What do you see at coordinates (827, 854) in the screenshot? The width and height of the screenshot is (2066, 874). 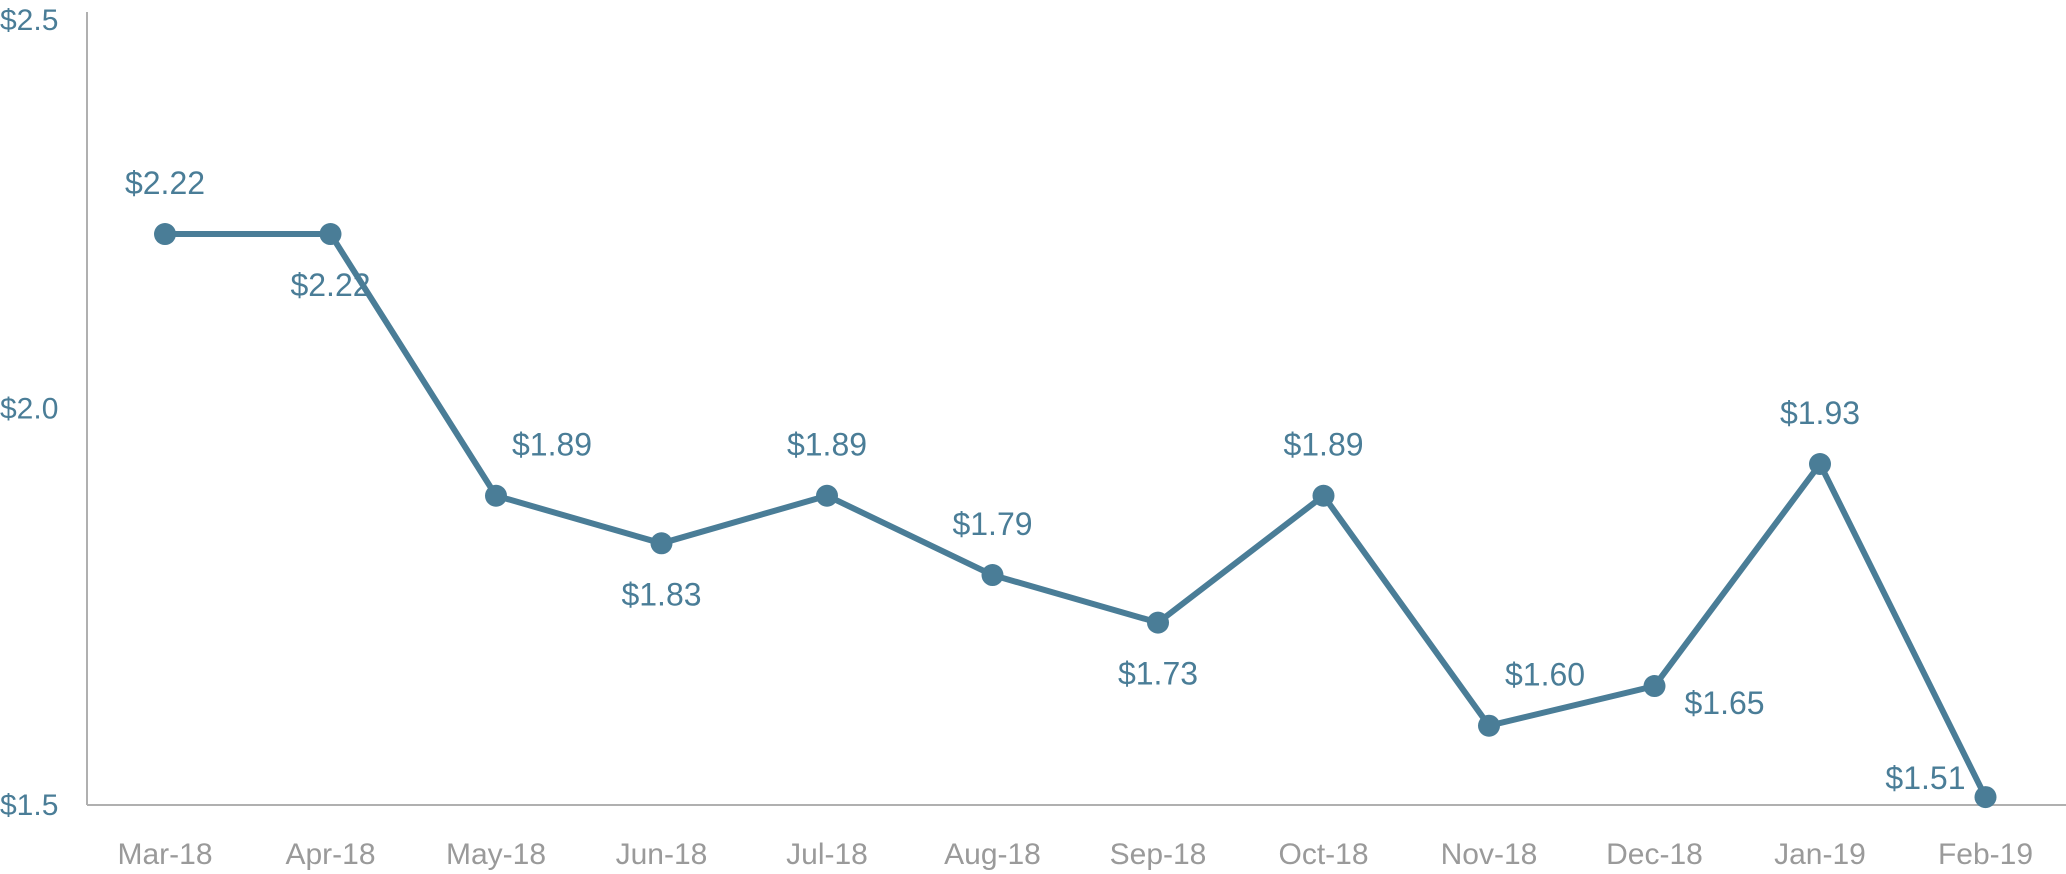 I see `x-tick-label: Jul-18` at bounding box center [827, 854].